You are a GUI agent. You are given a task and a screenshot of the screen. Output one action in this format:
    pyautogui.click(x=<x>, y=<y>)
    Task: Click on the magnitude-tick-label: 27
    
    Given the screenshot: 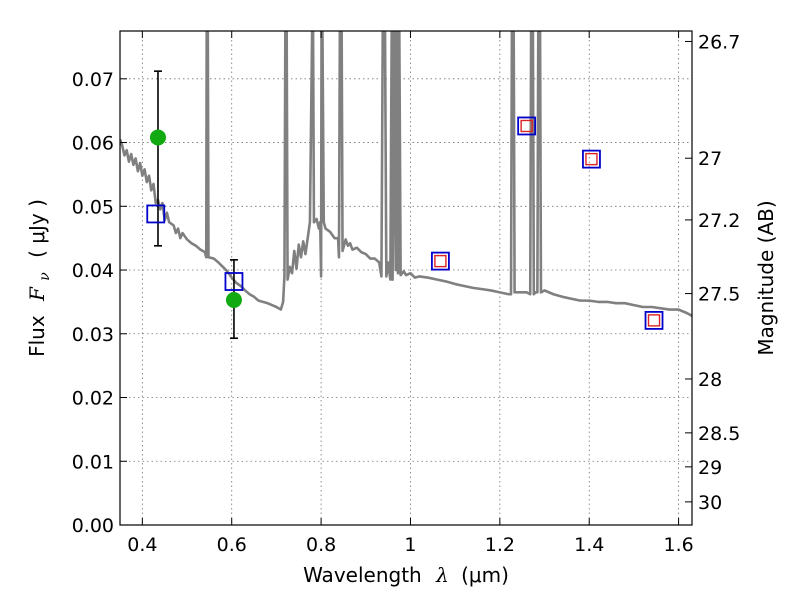 What is the action you would take?
    pyautogui.click(x=710, y=159)
    